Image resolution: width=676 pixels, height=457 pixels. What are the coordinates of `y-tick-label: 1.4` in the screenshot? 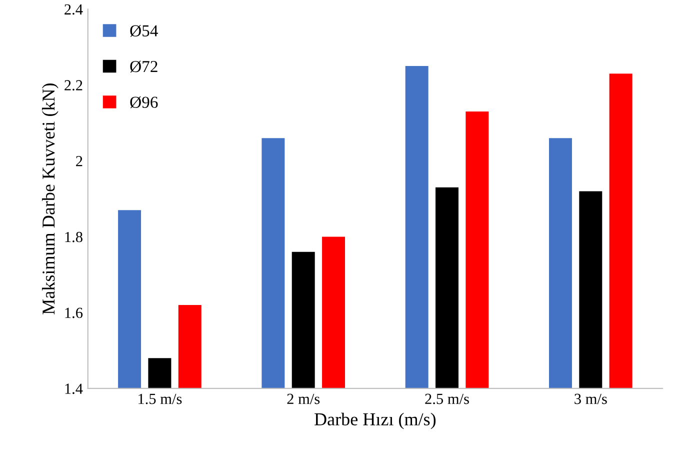 It's located at (74, 389).